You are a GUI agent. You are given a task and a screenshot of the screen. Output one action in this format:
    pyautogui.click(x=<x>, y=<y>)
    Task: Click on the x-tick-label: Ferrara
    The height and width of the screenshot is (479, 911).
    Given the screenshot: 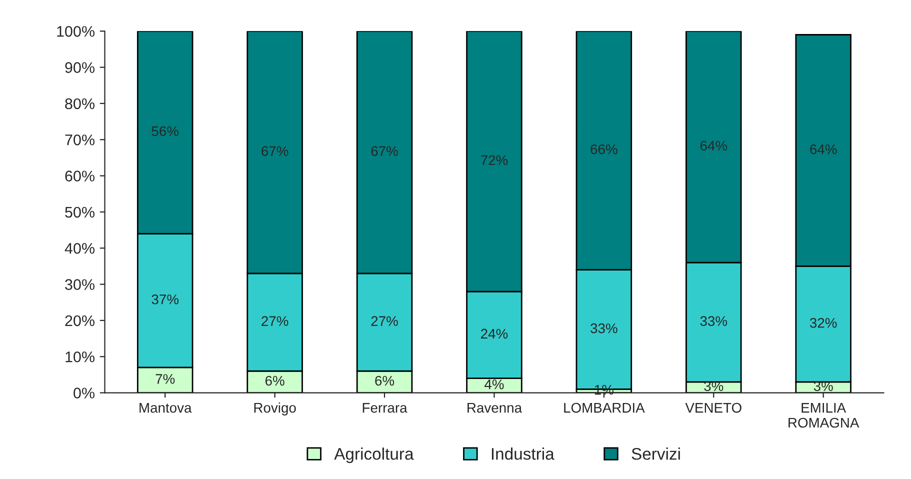 What is the action you would take?
    pyautogui.click(x=385, y=408)
    